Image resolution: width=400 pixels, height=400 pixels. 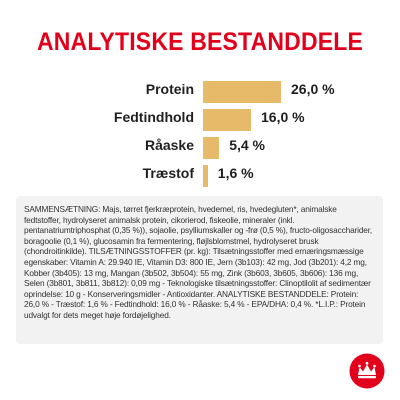 I want to click on value-label: 16,0 %, so click(x=283, y=117).